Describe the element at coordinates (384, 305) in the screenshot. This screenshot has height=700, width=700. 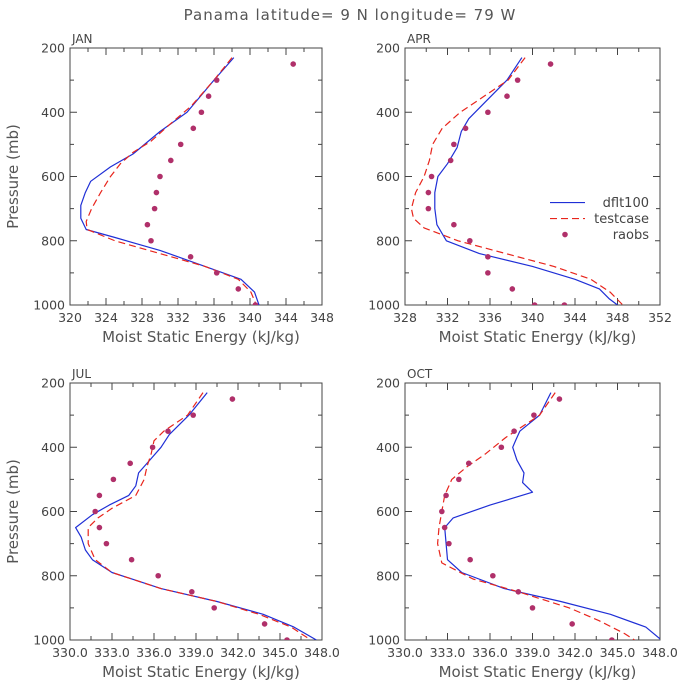
I see `y-tick-label: 1000` at that location.